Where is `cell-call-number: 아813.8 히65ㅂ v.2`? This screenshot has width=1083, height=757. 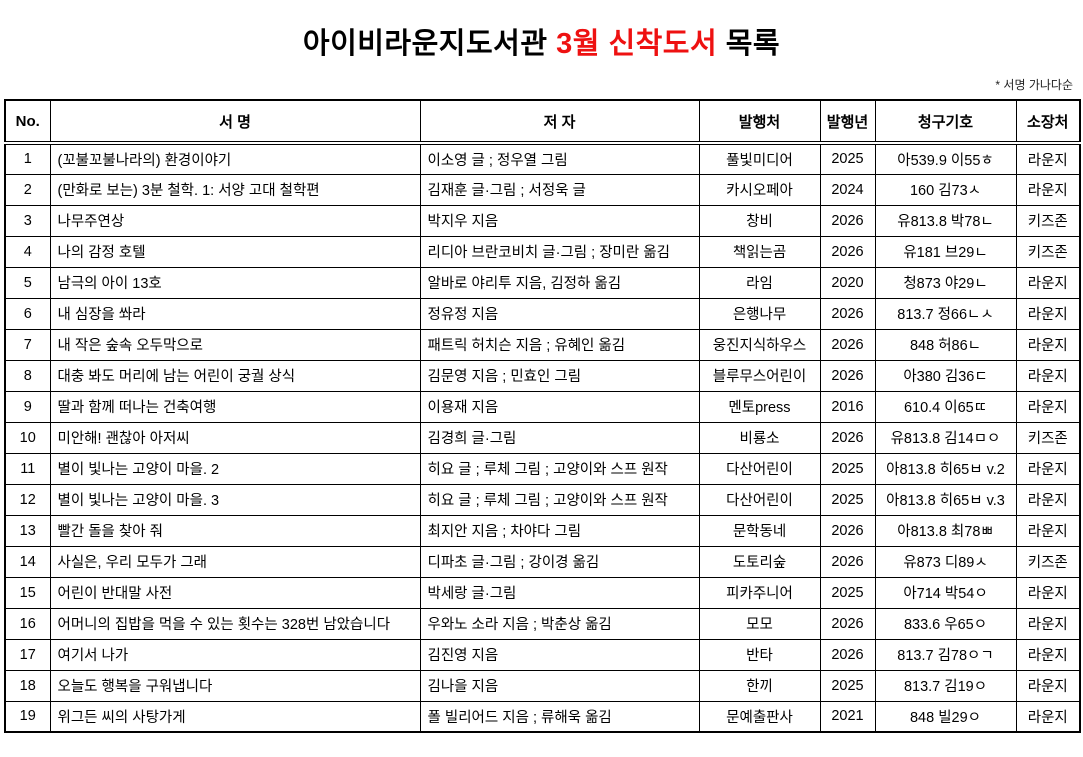
cell-call-number: 아813.8 히65ㅂ v.2 is located at coordinates (945, 468).